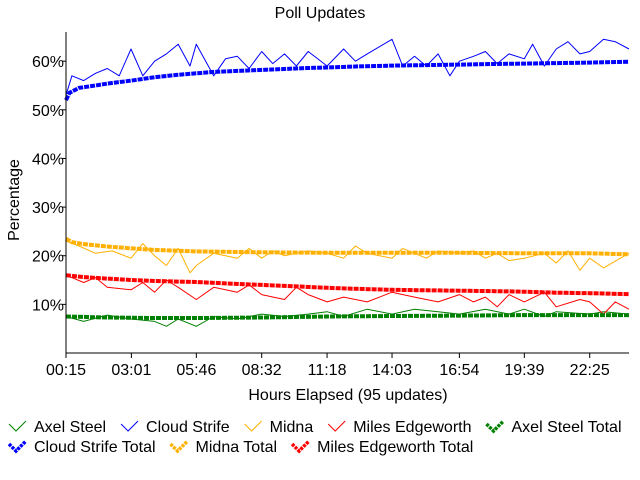  I want to click on series-line-axel-steel-total, so click(347, 316).